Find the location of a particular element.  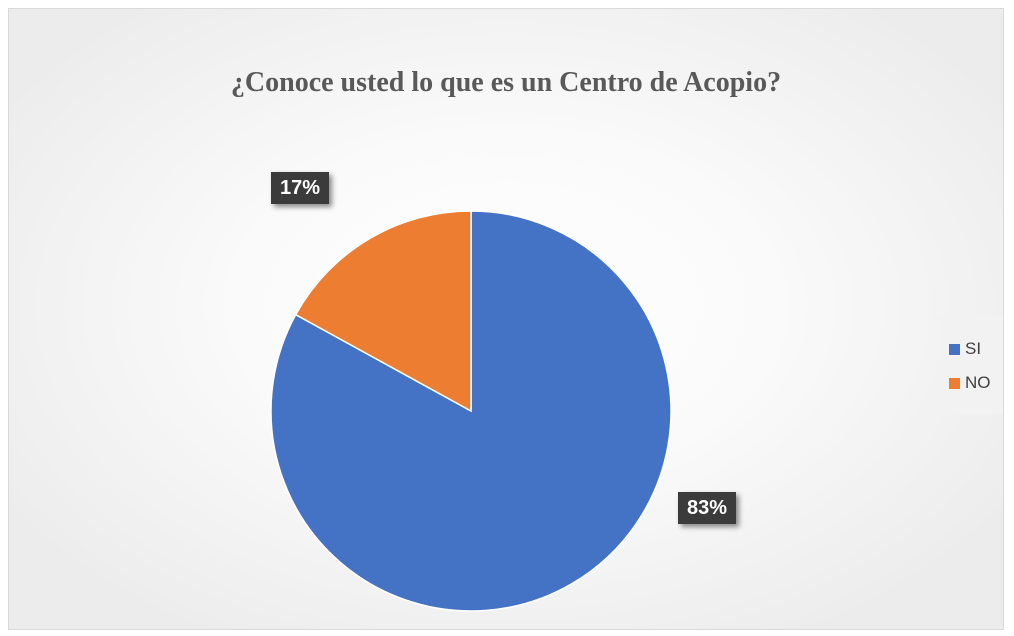

legend-item-no: NO is located at coordinates (976, 383).